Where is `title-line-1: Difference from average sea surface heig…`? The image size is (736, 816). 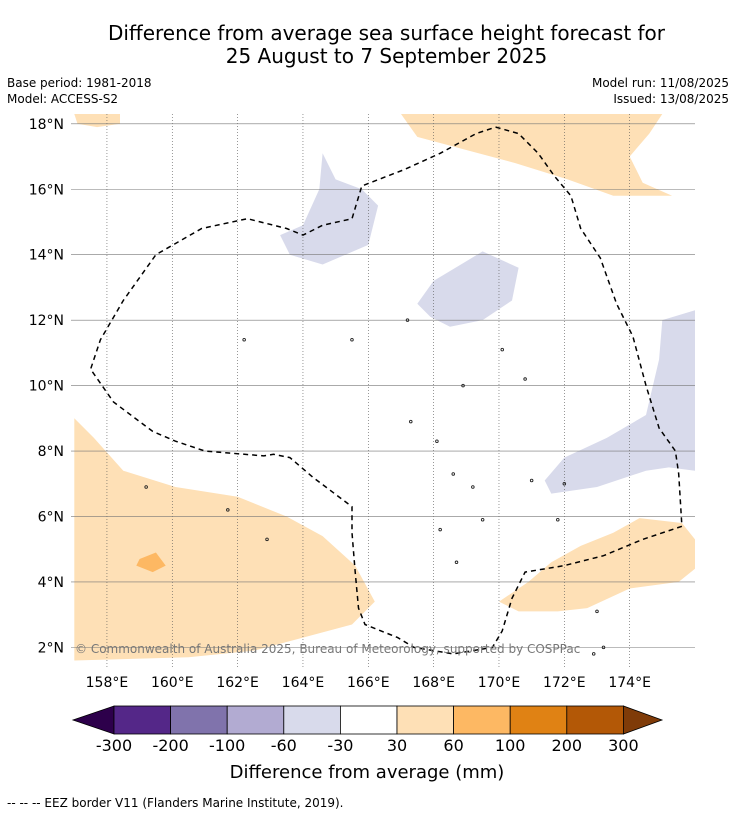
title-line-1: Difference from average sea surface heig… is located at coordinates (386, 33).